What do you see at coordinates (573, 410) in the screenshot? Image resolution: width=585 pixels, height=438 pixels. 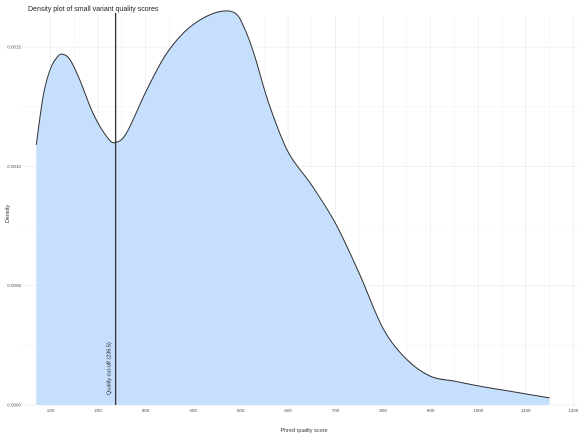 I see `x-tick-label: 1200` at bounding box center [573, 410].